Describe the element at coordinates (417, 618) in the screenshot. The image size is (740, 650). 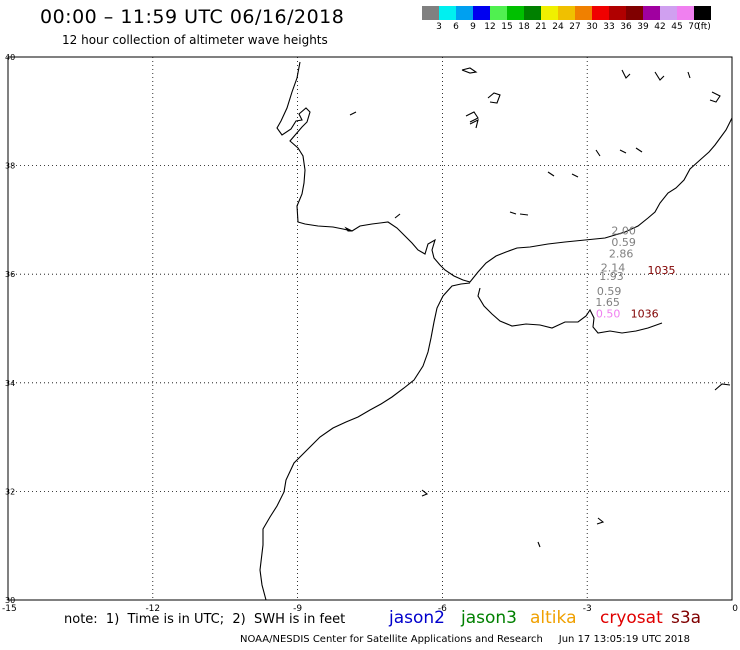
I see `satellite-label-jason2: jason2` at that location.